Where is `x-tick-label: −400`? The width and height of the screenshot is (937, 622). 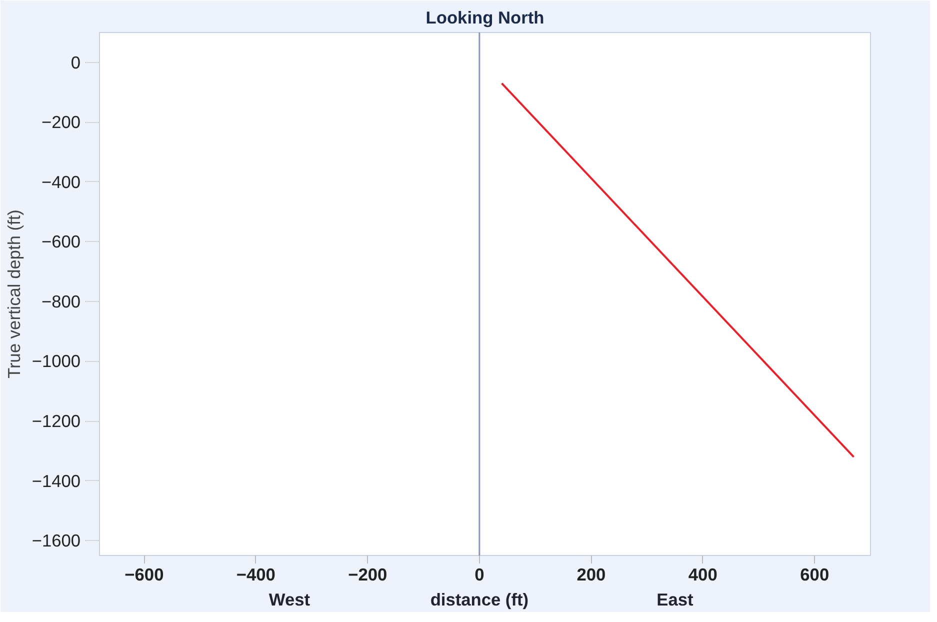
x-tick-label: −400 is located at coordinates (256, 574).